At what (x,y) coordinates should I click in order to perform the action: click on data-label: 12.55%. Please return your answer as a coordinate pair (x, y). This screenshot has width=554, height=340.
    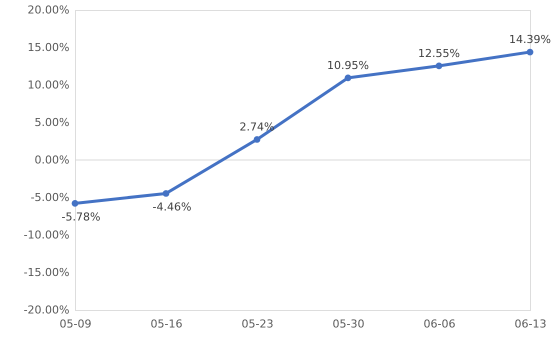
    Looking at the image, I should click on (439, 53).